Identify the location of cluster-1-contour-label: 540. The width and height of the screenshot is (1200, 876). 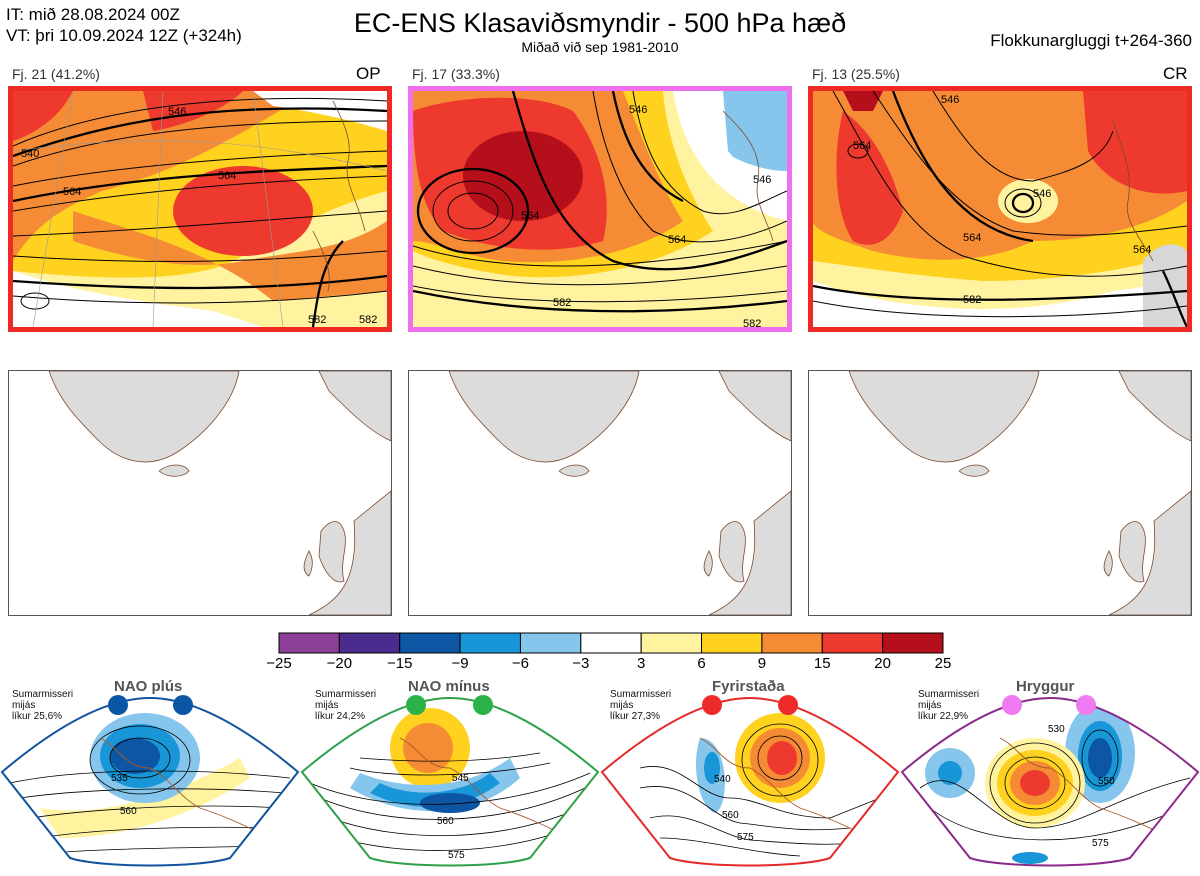
(30, 154).